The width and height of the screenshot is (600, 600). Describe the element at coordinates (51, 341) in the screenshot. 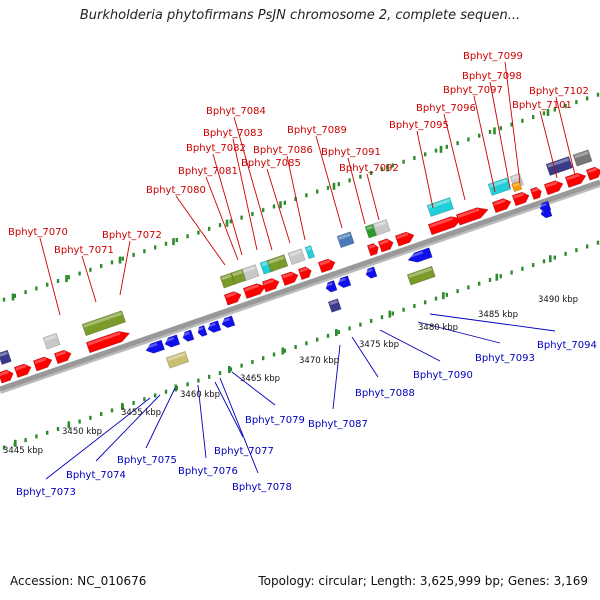

I see `forward-gene-box` at that location.